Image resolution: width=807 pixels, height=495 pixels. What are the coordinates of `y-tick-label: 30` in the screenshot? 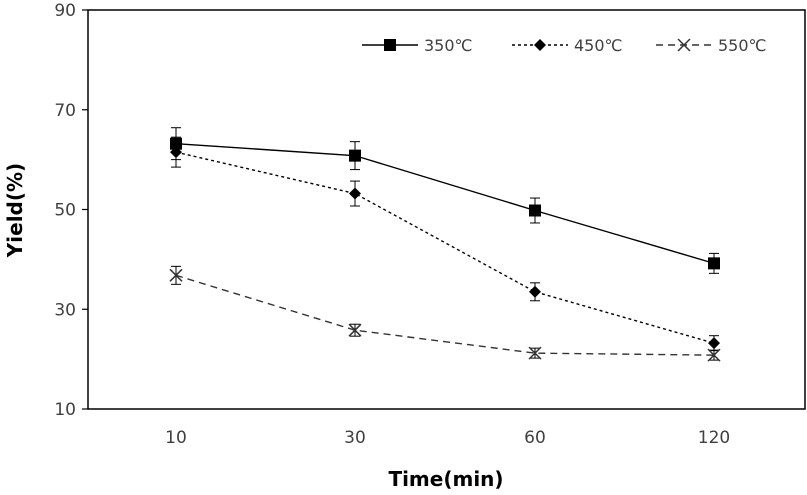 It's located at (65, 310).